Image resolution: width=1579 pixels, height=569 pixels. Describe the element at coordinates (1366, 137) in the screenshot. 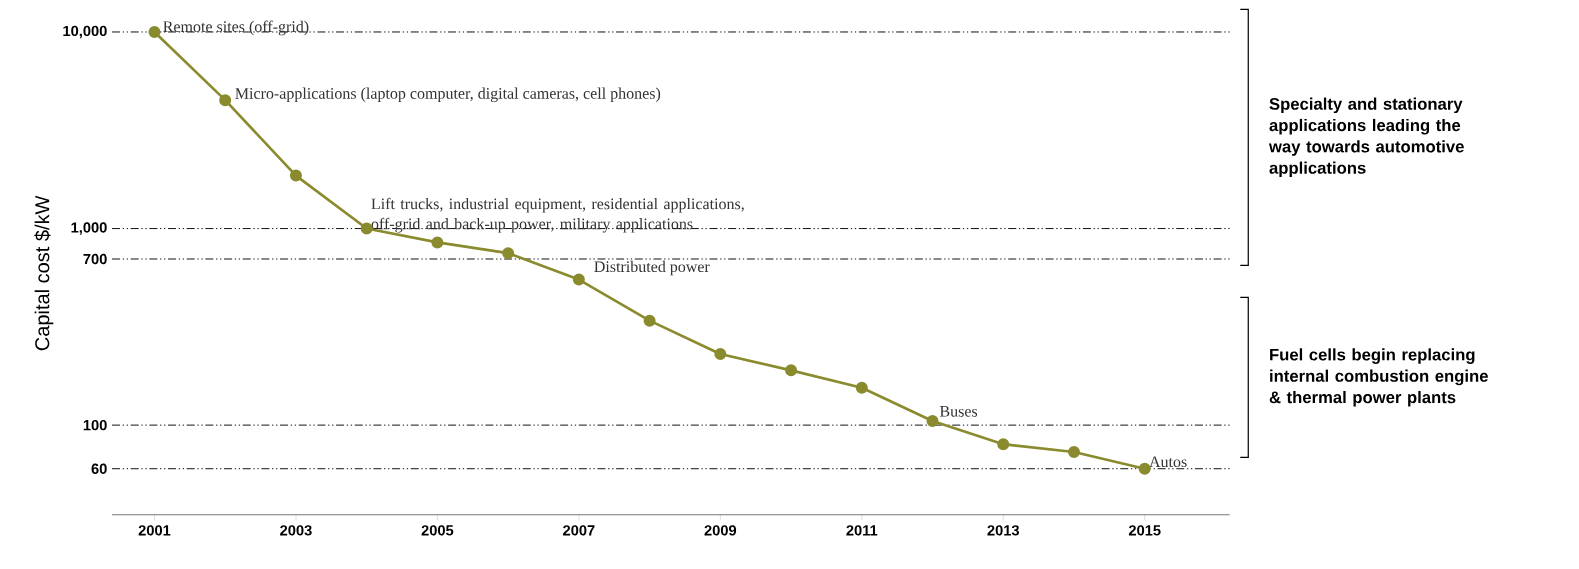

I see `text: Specialty and stationary applications leading the way towards automotive applications` at that location.